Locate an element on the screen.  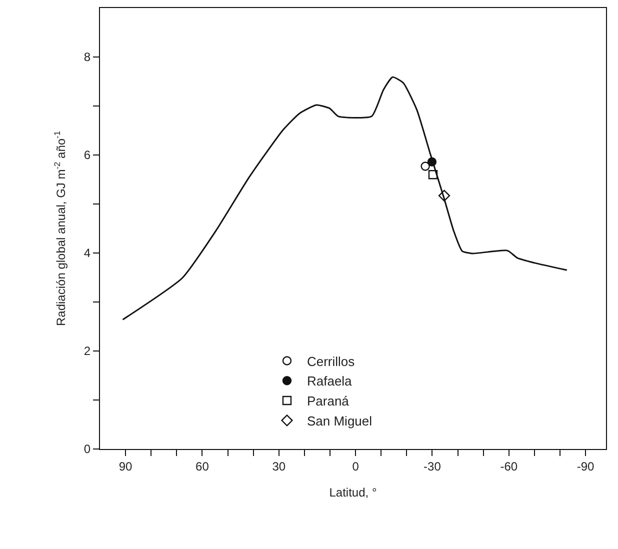
x-tick-label: 30 is located at coordinates (279, 467).